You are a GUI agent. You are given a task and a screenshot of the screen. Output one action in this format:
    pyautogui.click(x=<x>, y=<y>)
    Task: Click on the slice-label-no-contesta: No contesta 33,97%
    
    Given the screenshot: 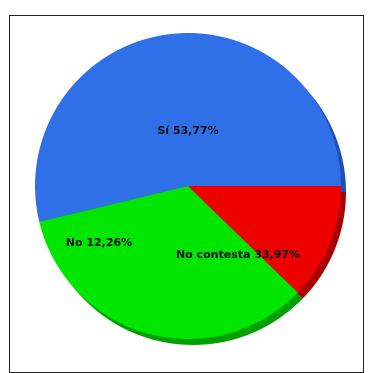 What is the action you would take?
    pyautogui.click(x=238, y=254)
    